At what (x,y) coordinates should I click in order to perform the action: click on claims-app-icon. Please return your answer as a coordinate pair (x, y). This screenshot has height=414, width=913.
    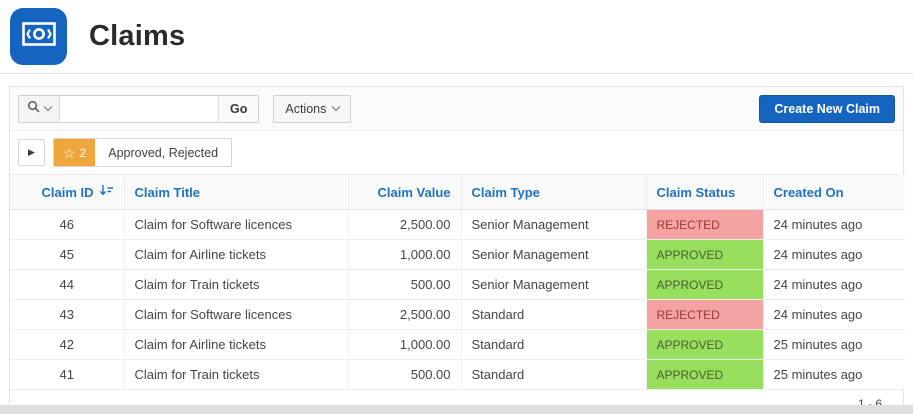
    Looking at the image, I should click on (38, 36).